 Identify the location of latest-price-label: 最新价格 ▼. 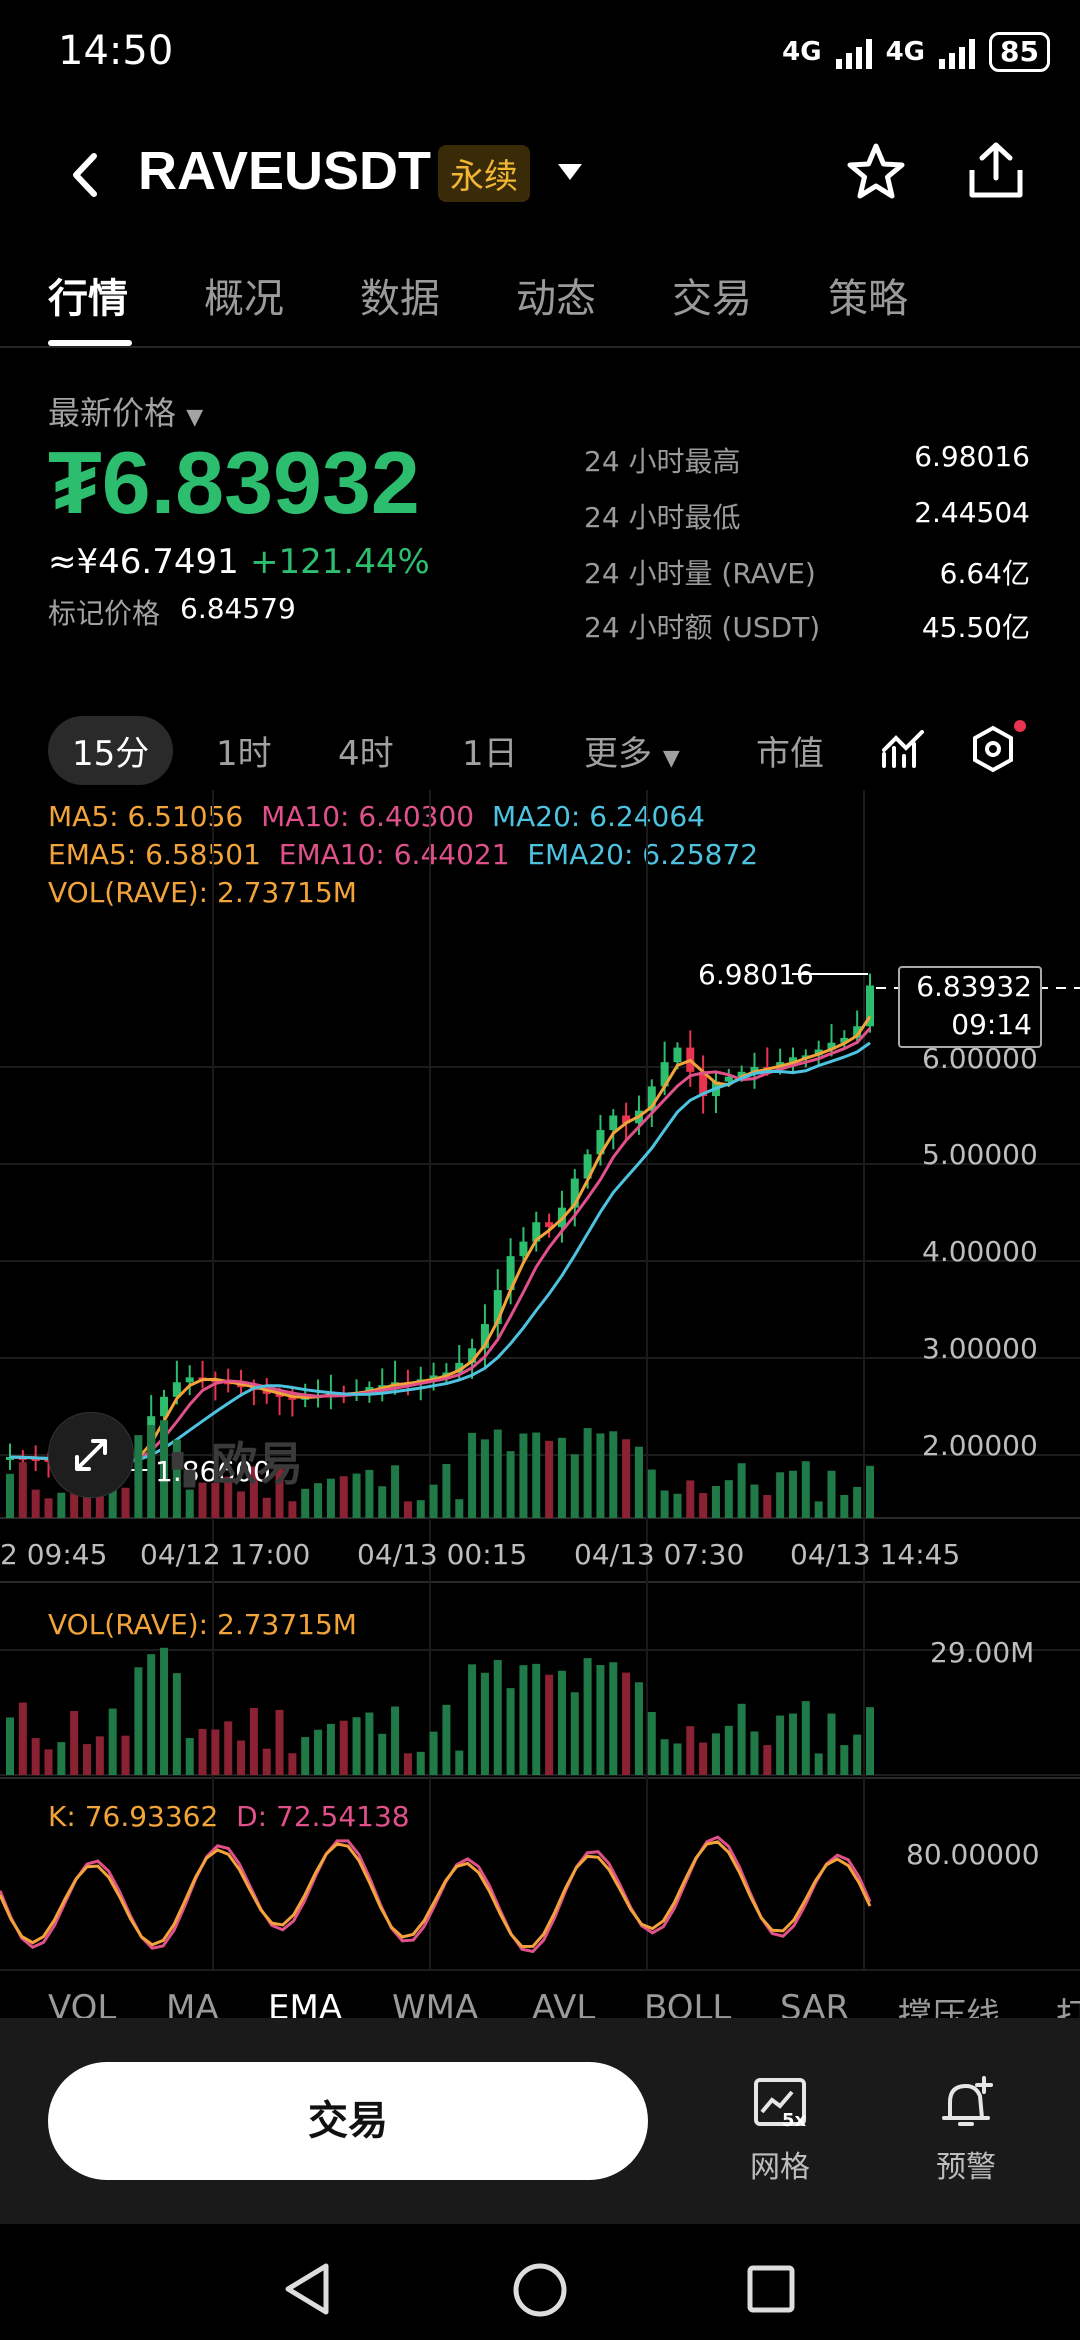
(126, 413).